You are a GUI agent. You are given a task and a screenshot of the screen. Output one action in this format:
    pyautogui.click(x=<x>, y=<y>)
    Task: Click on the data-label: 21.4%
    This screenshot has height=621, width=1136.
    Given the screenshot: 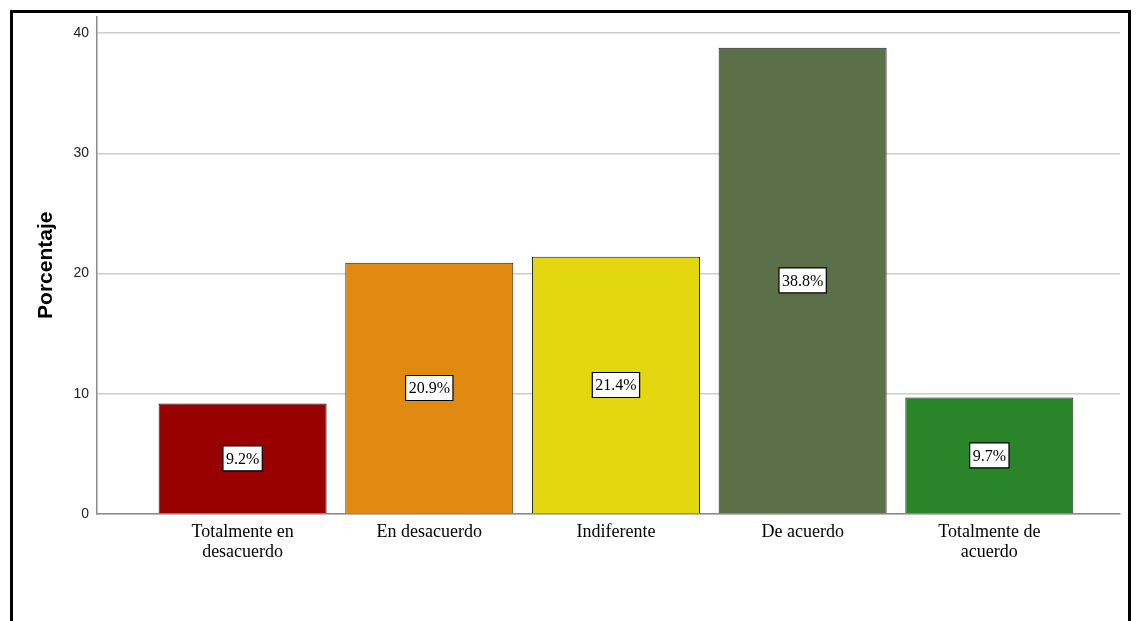 What is the action you would take?
    pyautogui.click(x=616, y=385)
    